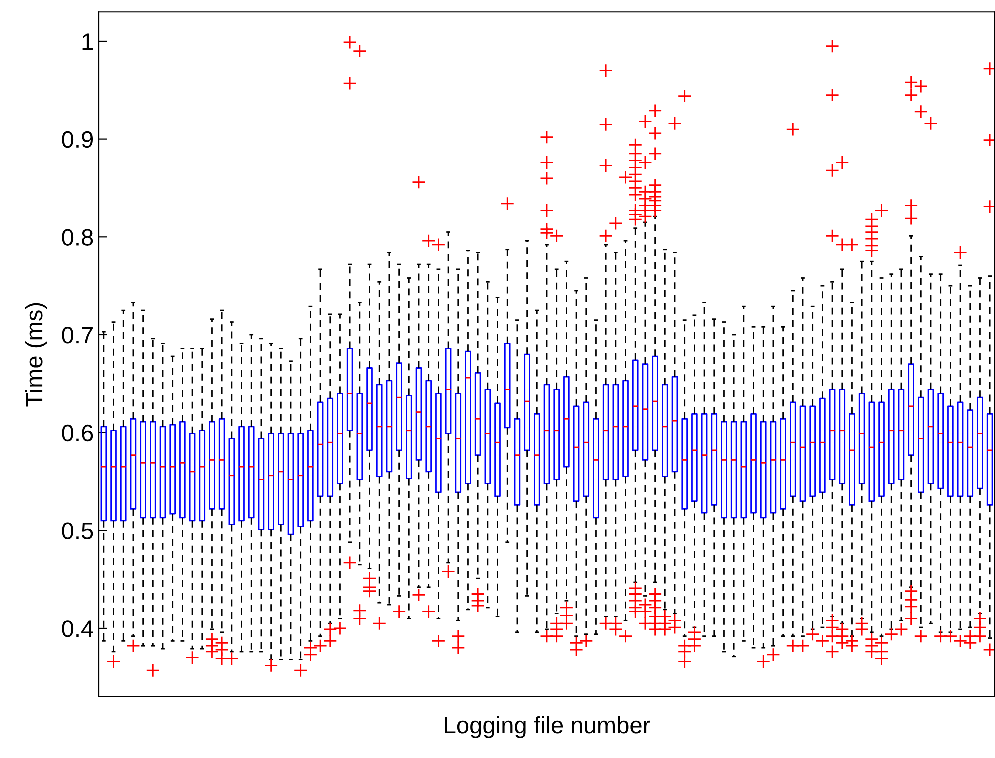 This screenshot has height=758, width=995. What do you see at coordinates (77, 335) in the screenshot?
I see `y-tick-label: 0.7` at bounding box center [77, 335].